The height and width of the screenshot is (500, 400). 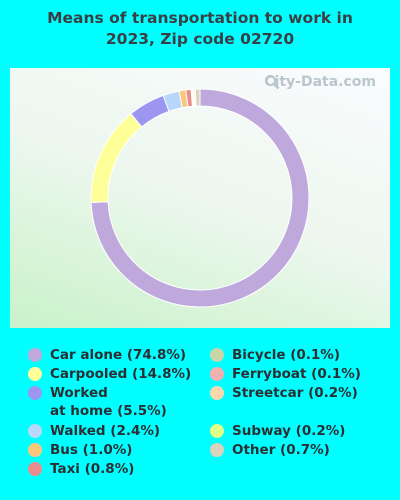 I want to click on legend-item: Subway (0.2%), so click(x=277, y=431).